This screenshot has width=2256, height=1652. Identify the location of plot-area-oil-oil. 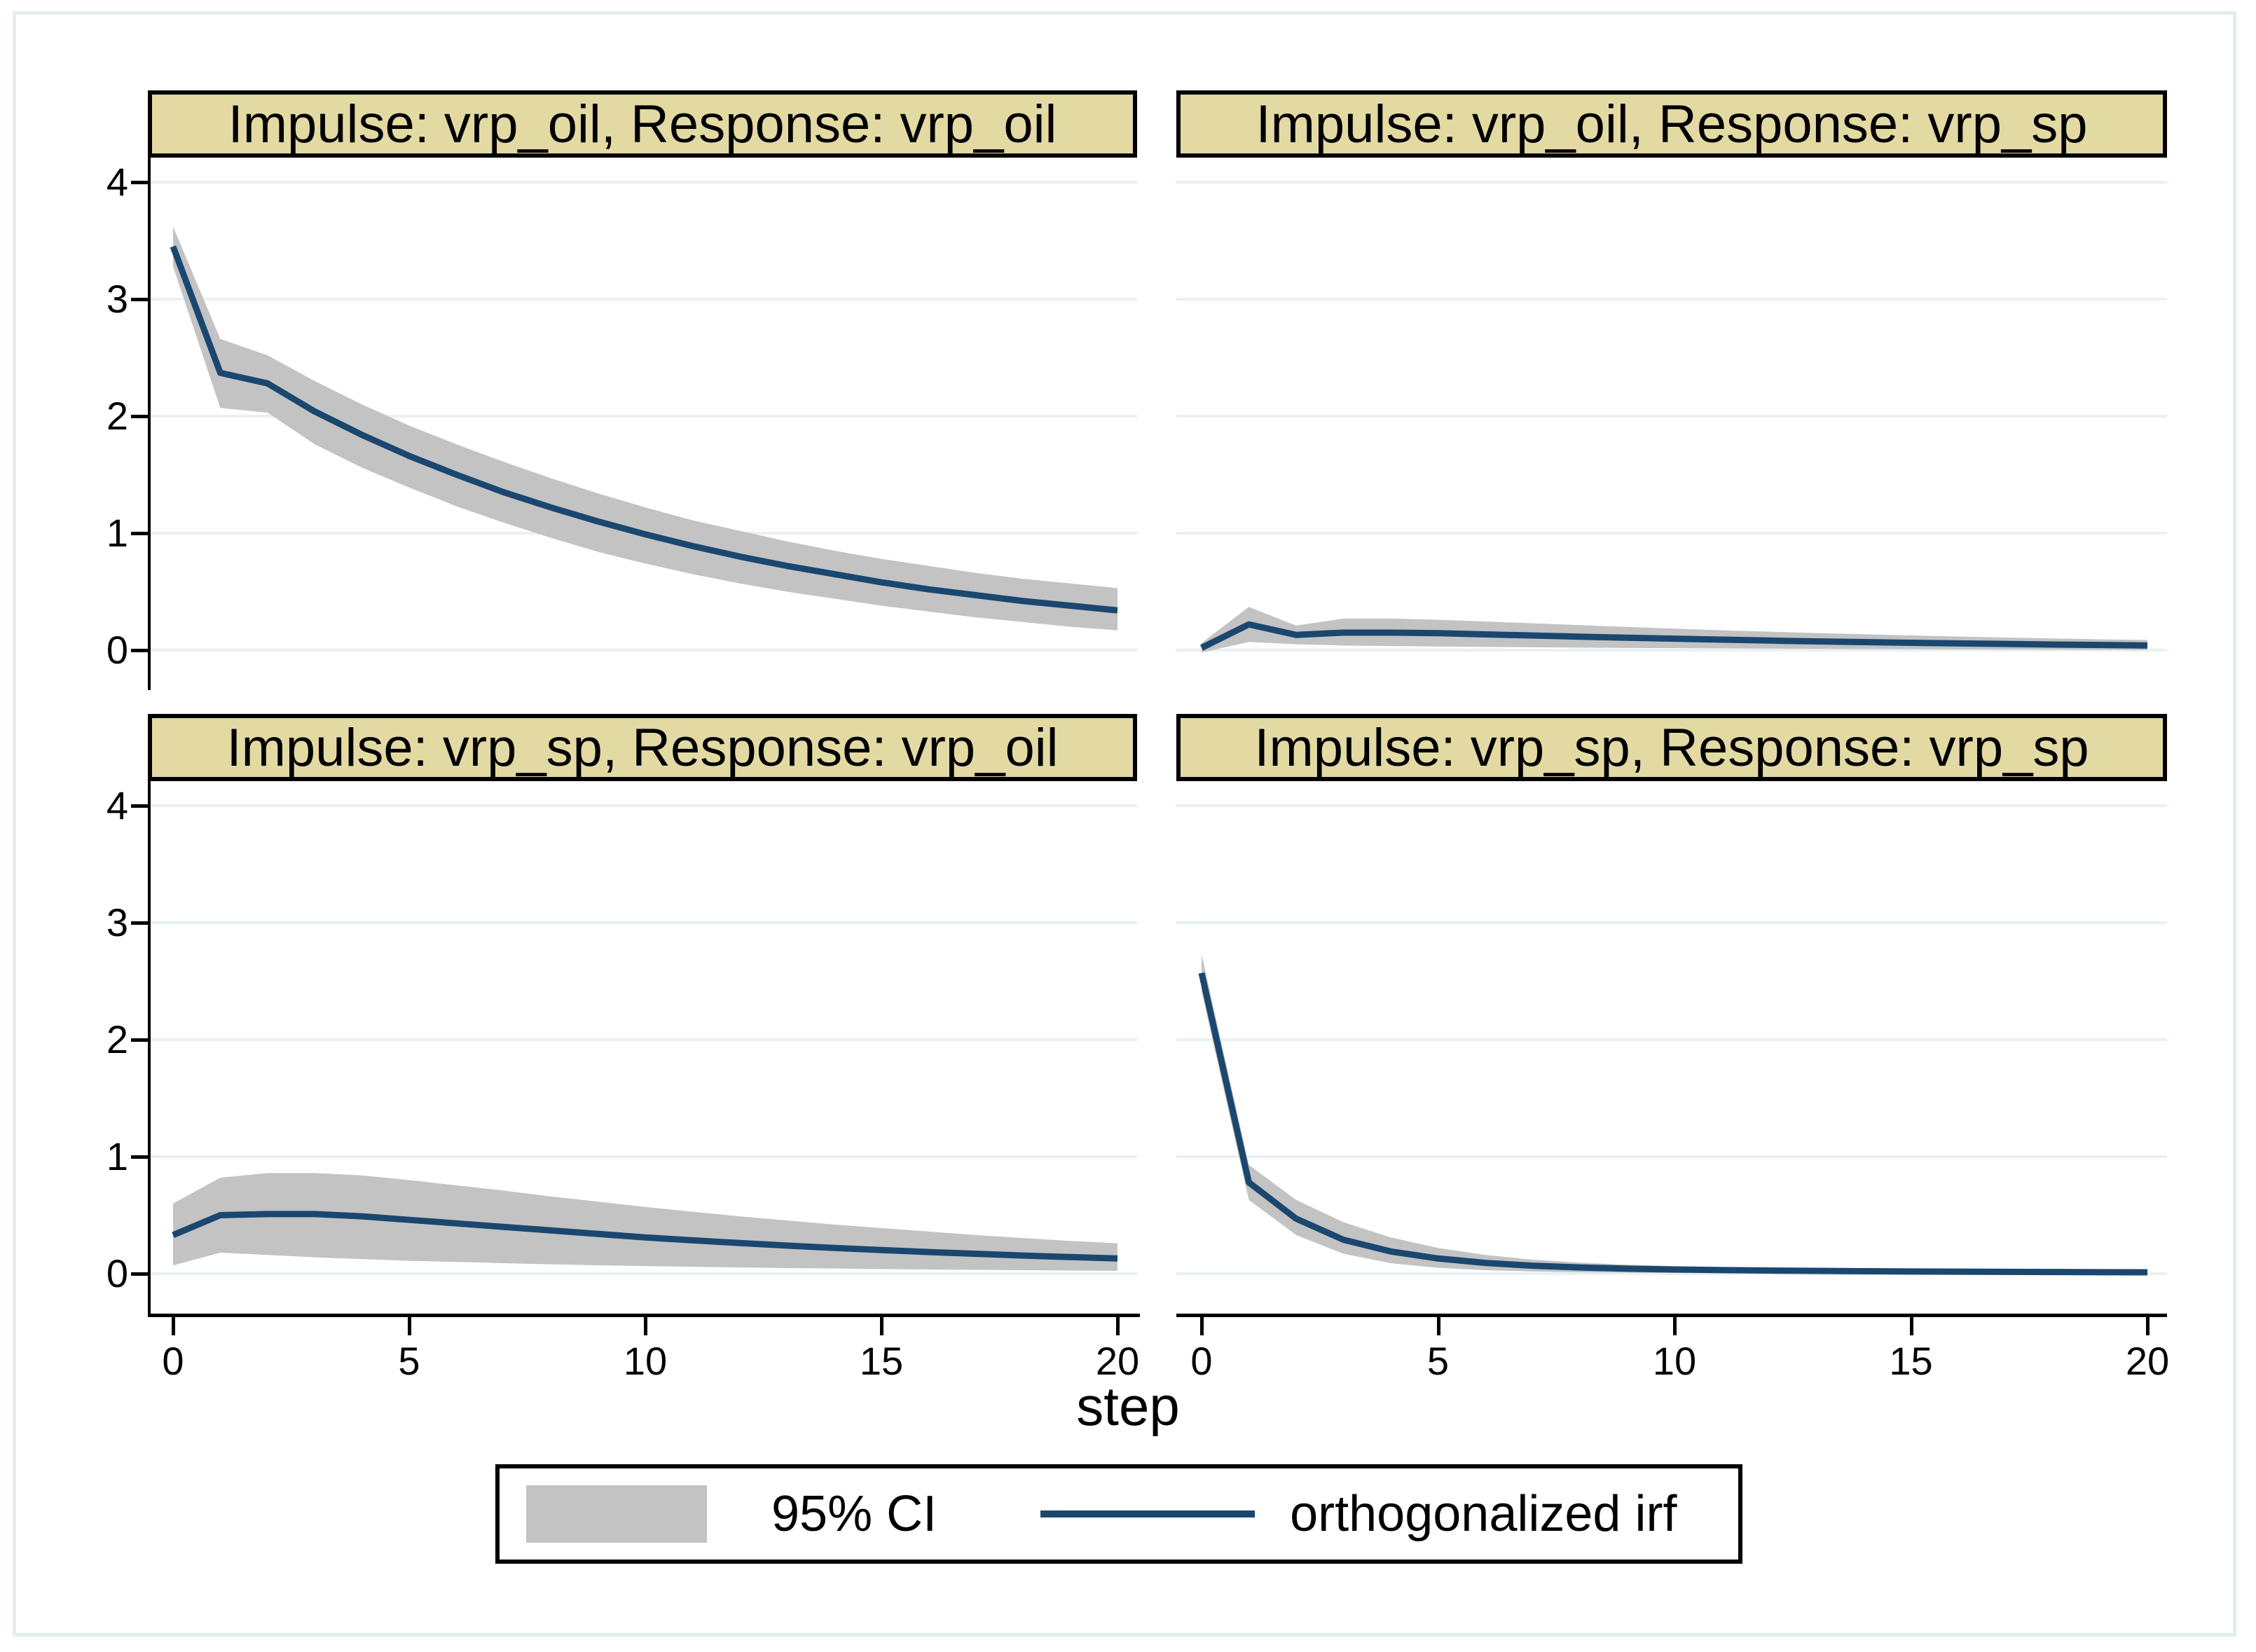
(642, 416).